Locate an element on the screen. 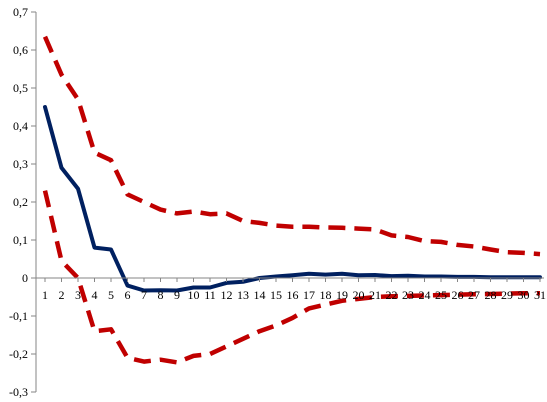 Image resolution: width=547 pixels, height=402 pixels. x-tick-label: 15 is located at coordinates (276, 295).